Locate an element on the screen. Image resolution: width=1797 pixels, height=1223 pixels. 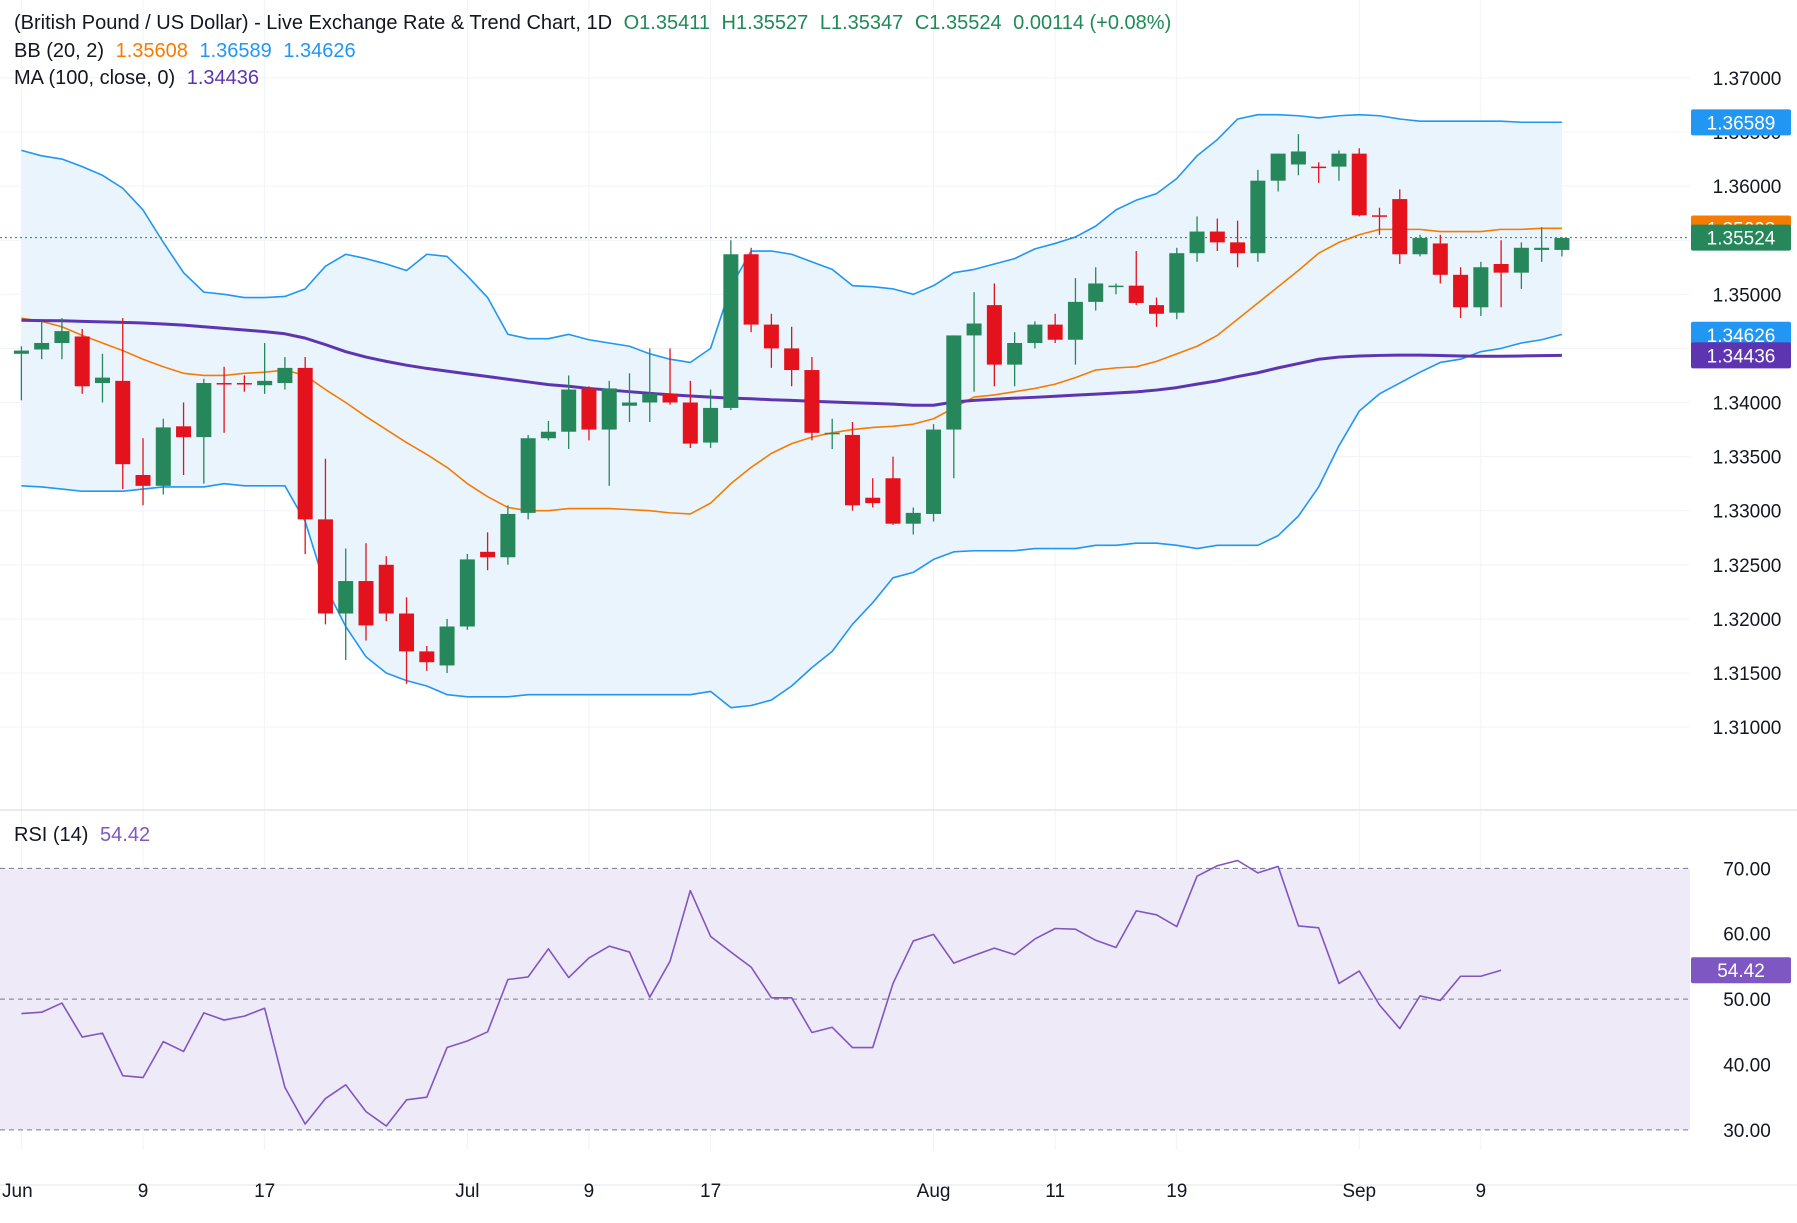
ma-legend-label: MA (100, close, 0) is located at coordinates (95, 78).